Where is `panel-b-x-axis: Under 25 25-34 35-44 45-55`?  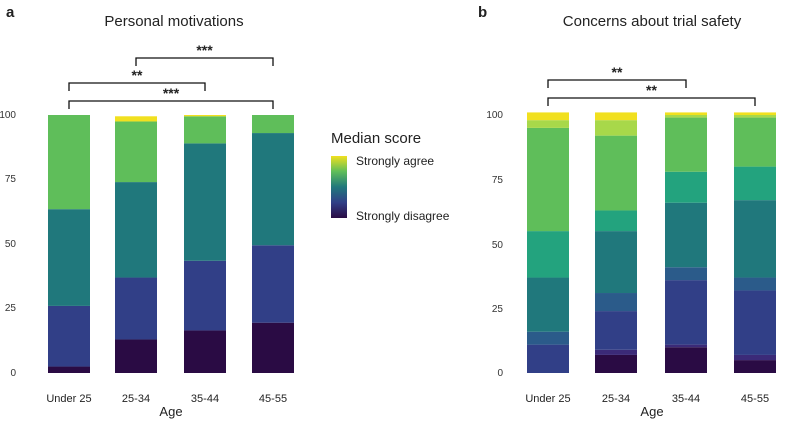 panel-b-x-axis: Under 25 25-34 35-44 45-55 is located at coordinates (647, 399).